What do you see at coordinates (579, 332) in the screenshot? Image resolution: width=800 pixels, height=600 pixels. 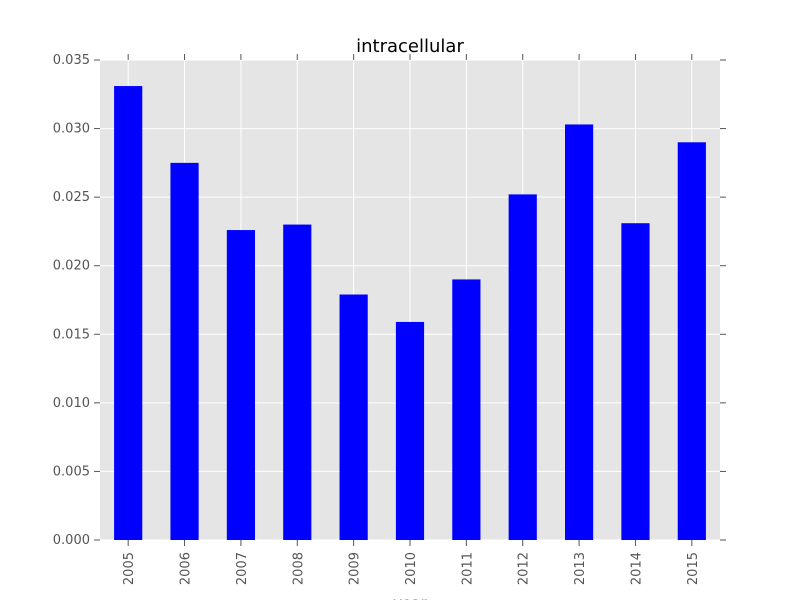 I see `bar-2013` at bounding box center [579, 332].